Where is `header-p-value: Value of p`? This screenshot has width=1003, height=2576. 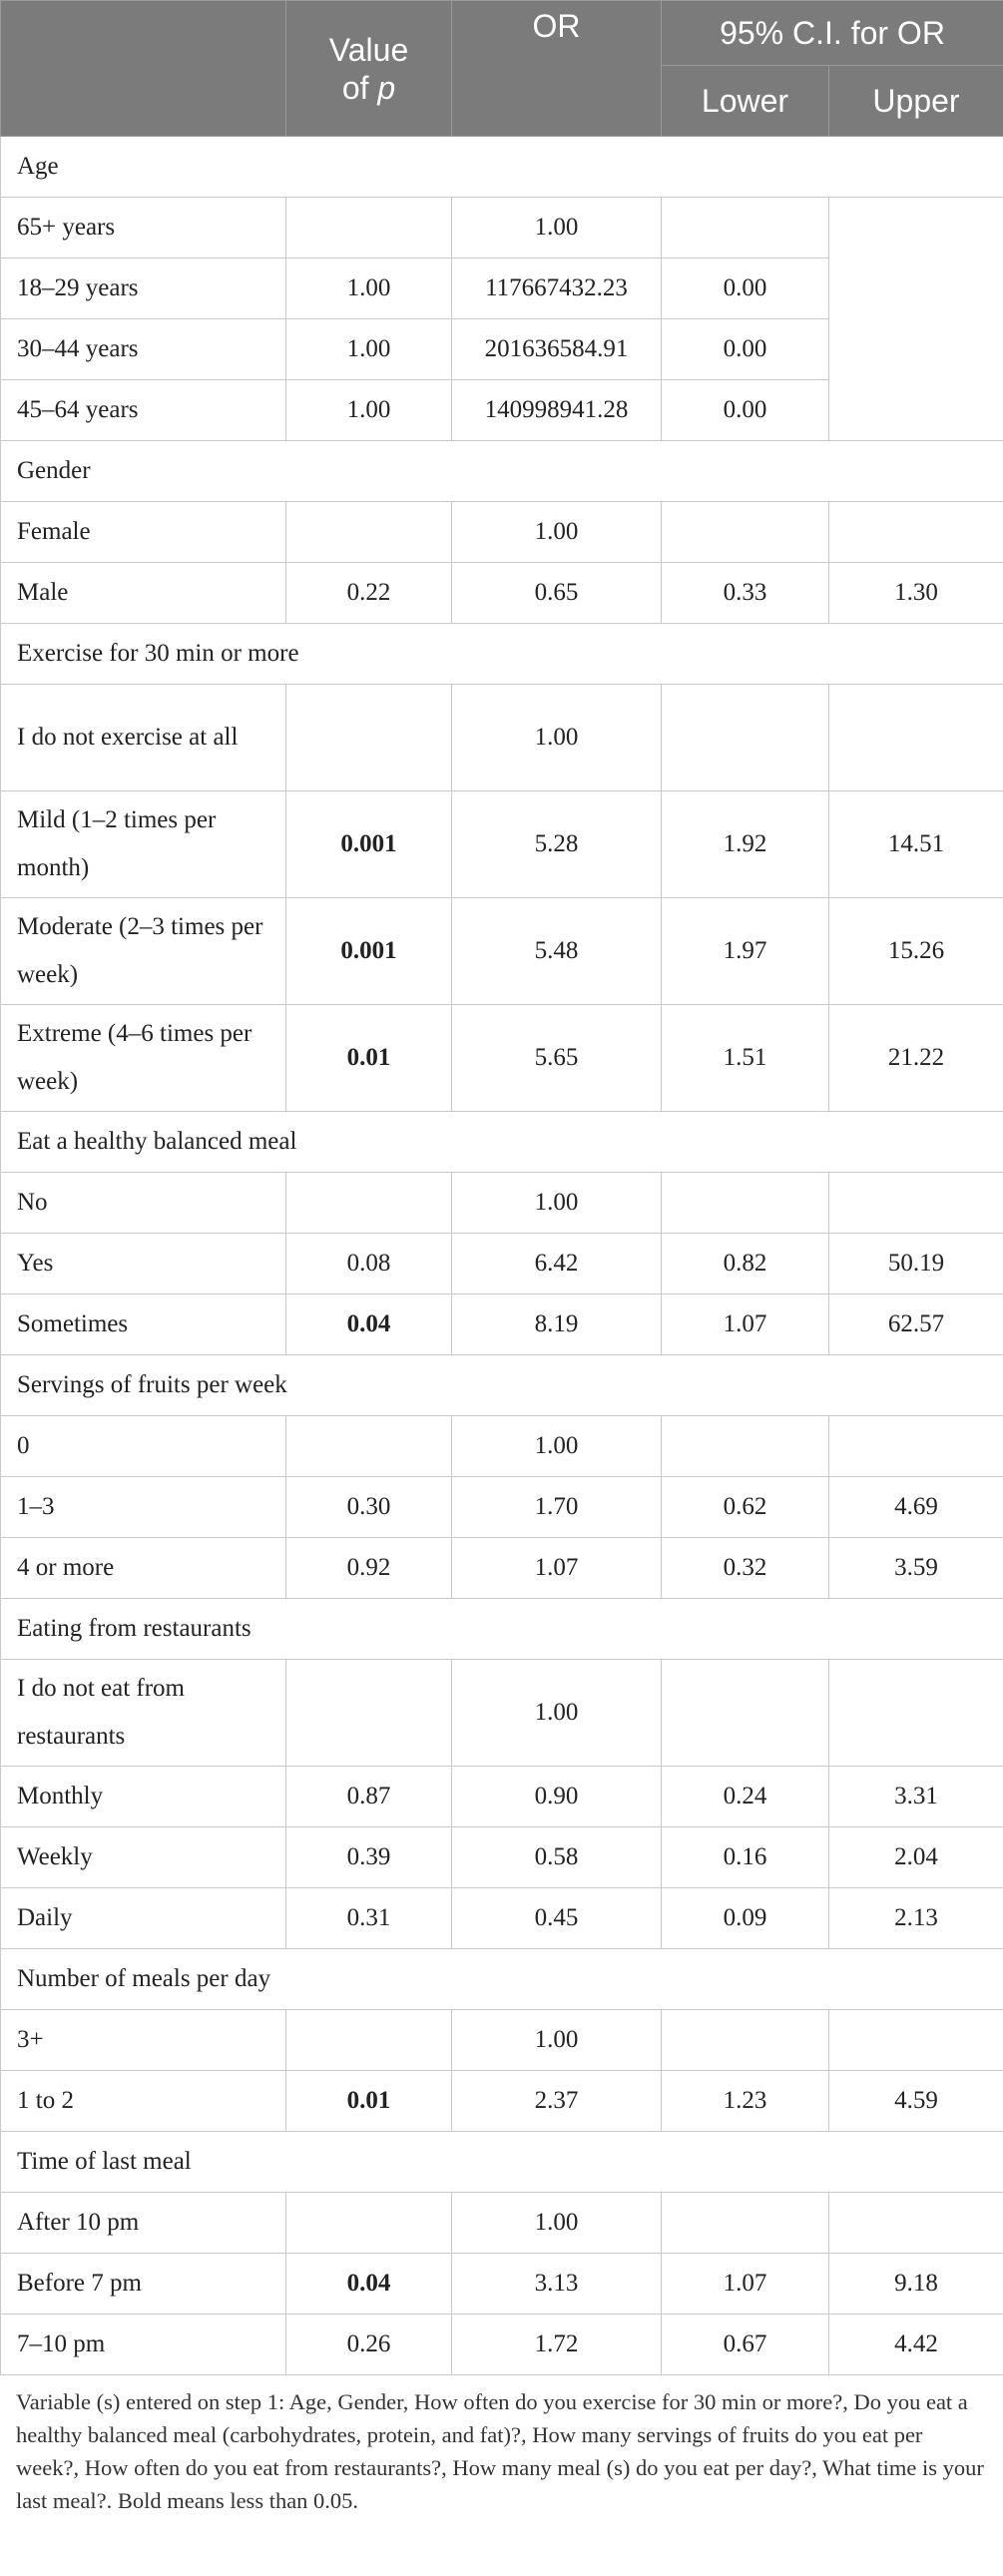
header-p-value: Value of p is located at coordinates (368, 69).